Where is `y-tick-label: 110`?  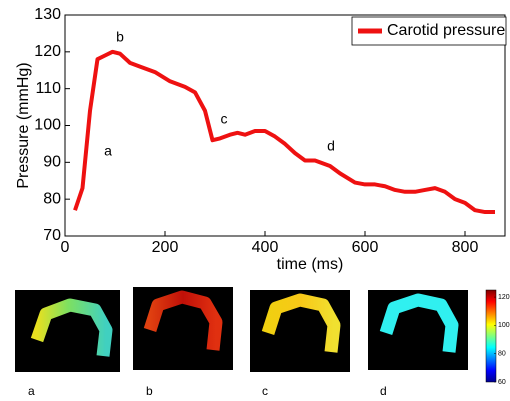 y-tick-label: 110 is located at coordinates (48, 88).